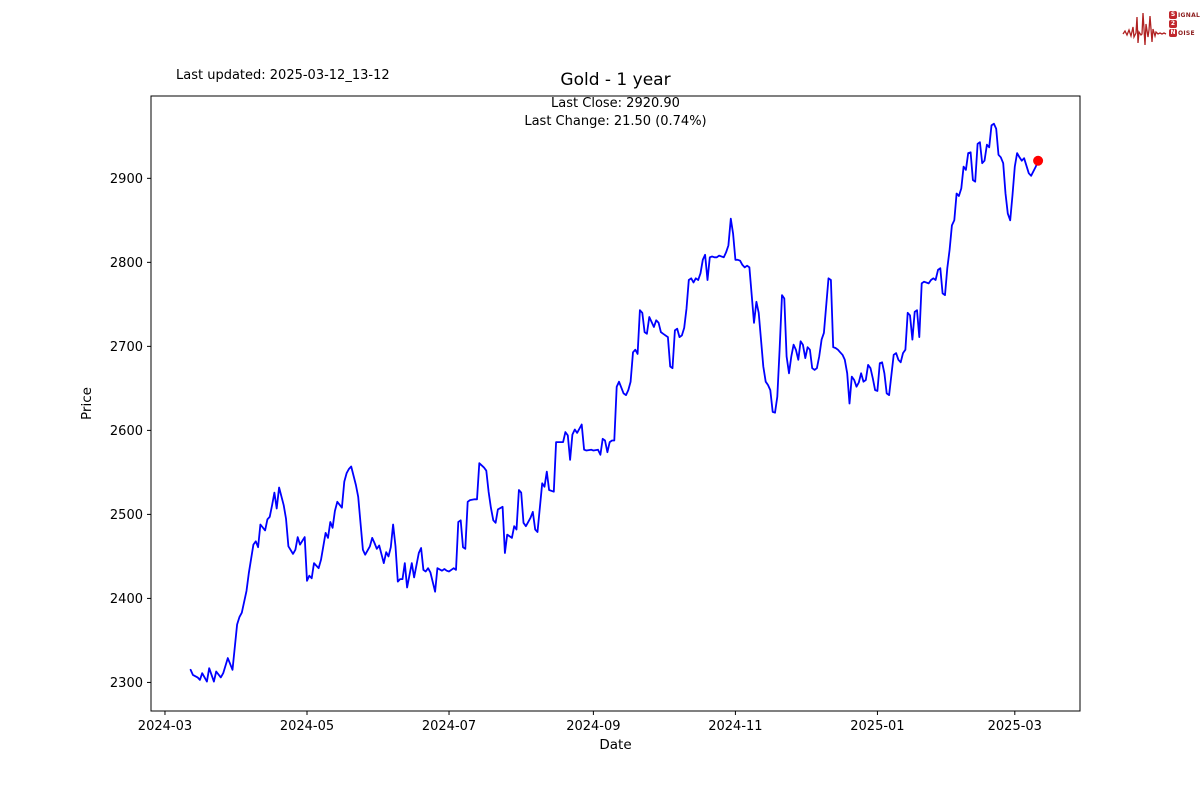 The image size is (1200, 800). I want to click on y-axis-tick-label: 2500, so click(126, 515).